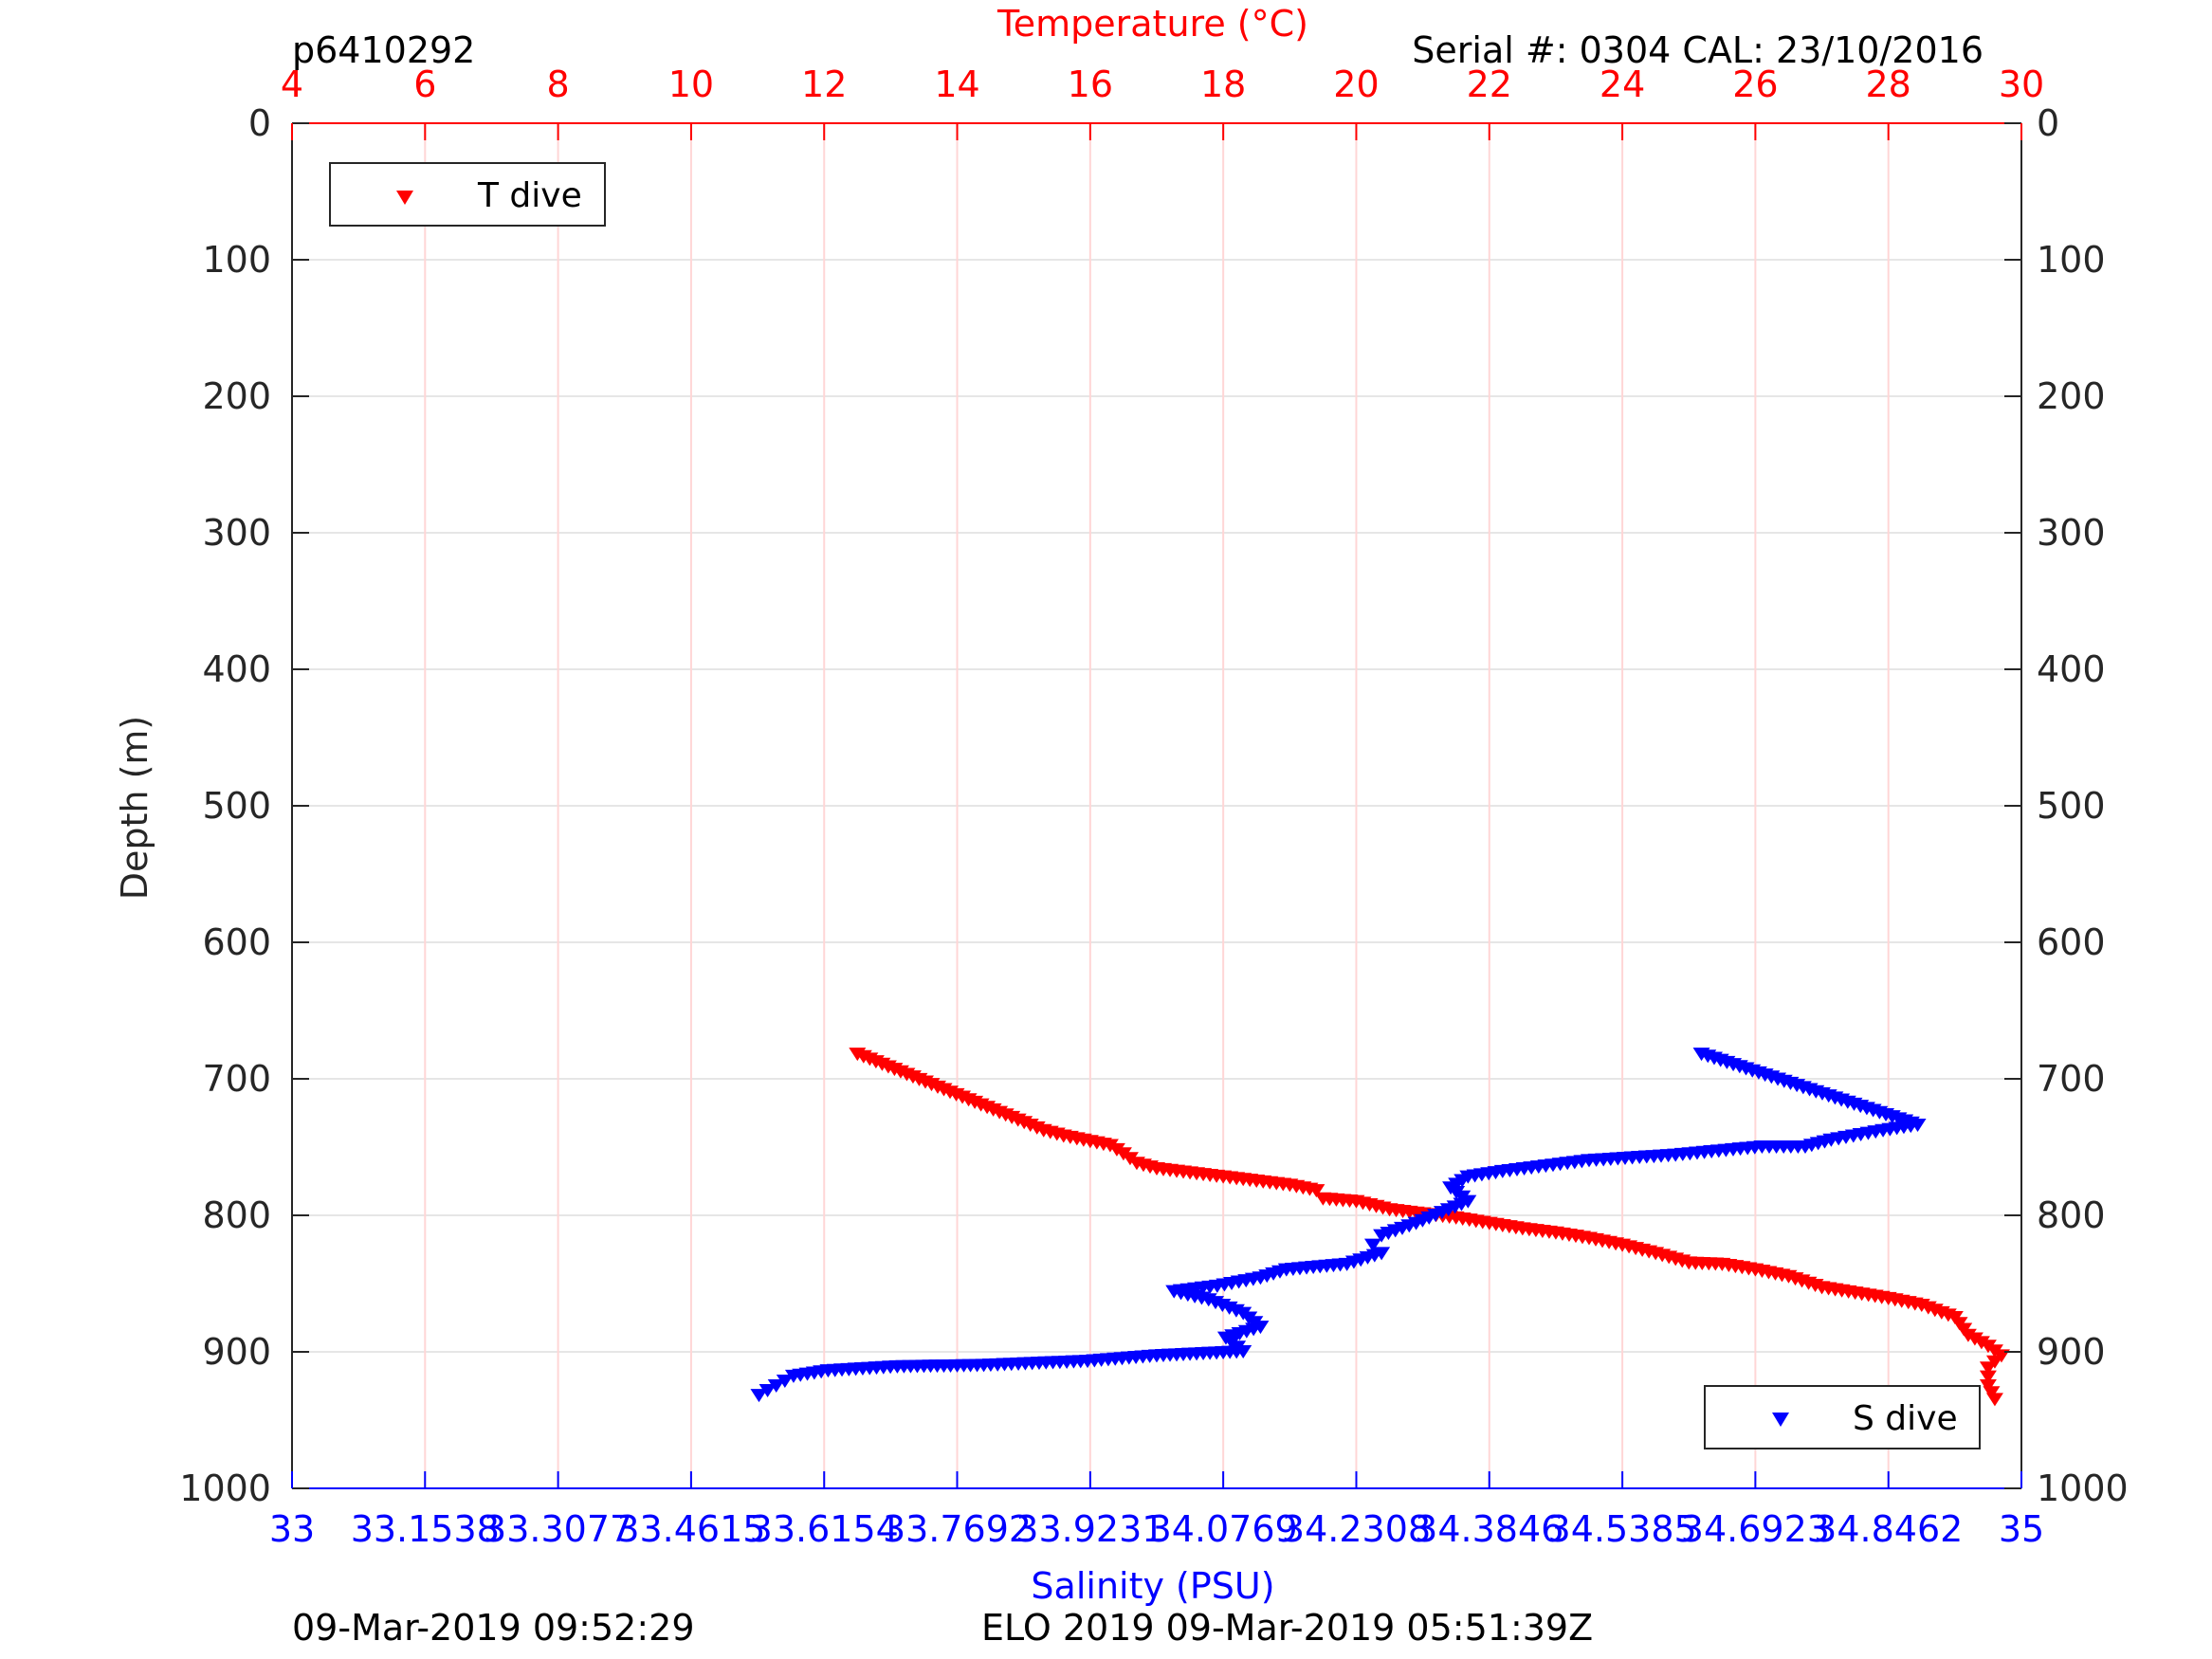 The height and width of the screenshot is (1659, 2212). I want to click on temperature-tick-label: 18, so click(1223, 84).